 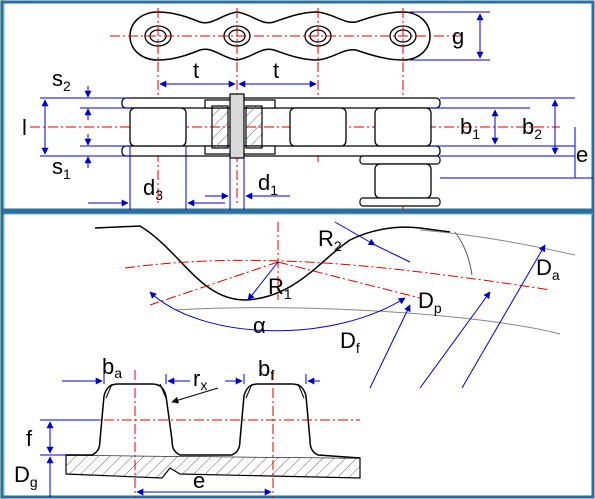 What do you see at coordinates (213, 431) in the screenshot?
I see `tooth-section` at bounding box center [213, 431].